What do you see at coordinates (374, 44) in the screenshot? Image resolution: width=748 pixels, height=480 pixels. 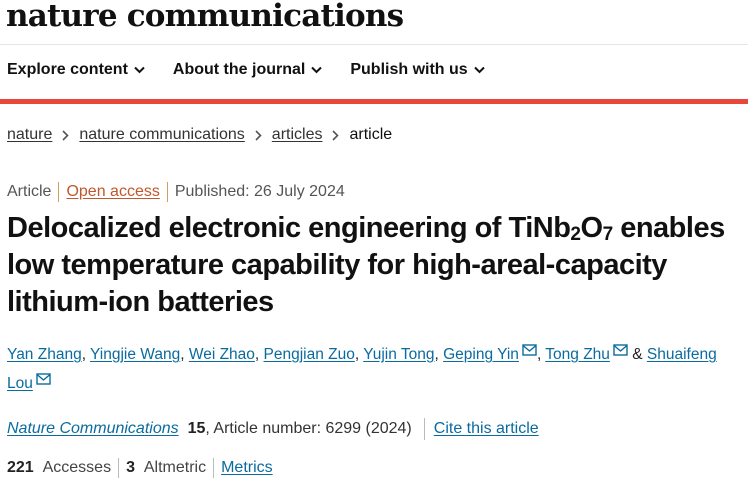 I see `header-divider` at bounding box center [374, 44].